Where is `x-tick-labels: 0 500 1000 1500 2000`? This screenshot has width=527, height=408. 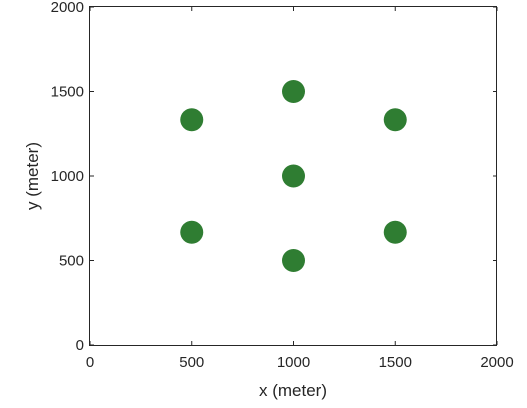
x-tick-labels: 0 500 1000 1500 2000 is located at coordinates (300, 362).